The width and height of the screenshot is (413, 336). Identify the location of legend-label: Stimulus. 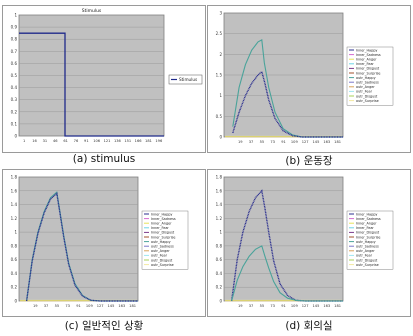
(188, 79).